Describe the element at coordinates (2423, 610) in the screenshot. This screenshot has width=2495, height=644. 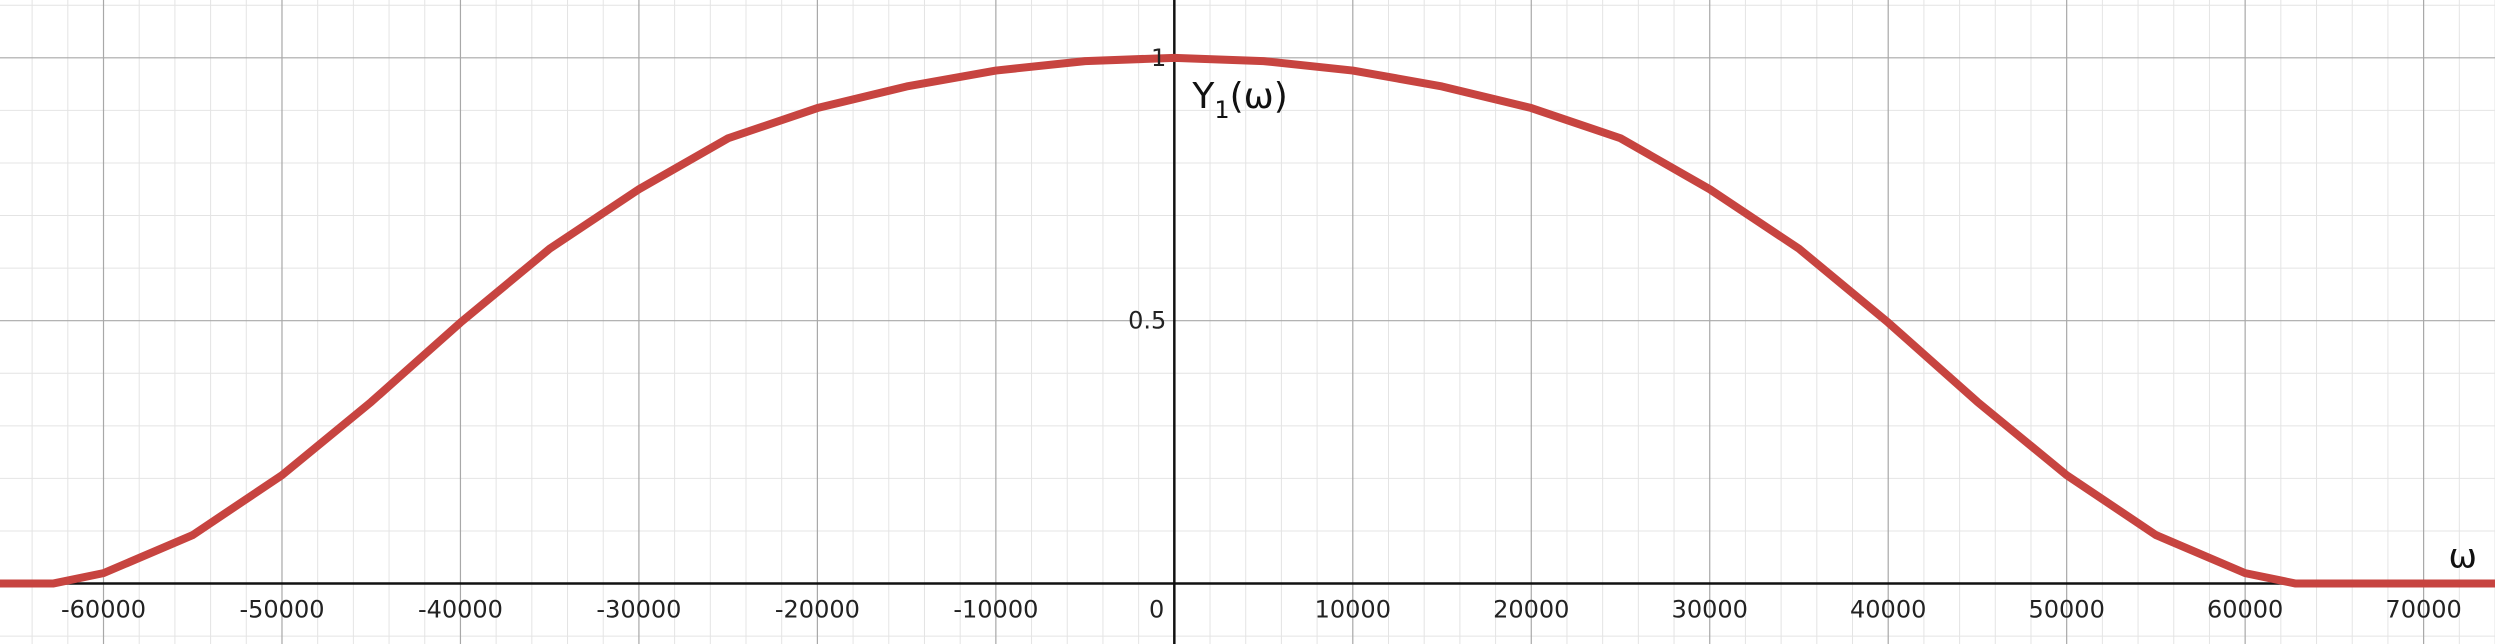
I see `x-tick-label: 70000` at that location.